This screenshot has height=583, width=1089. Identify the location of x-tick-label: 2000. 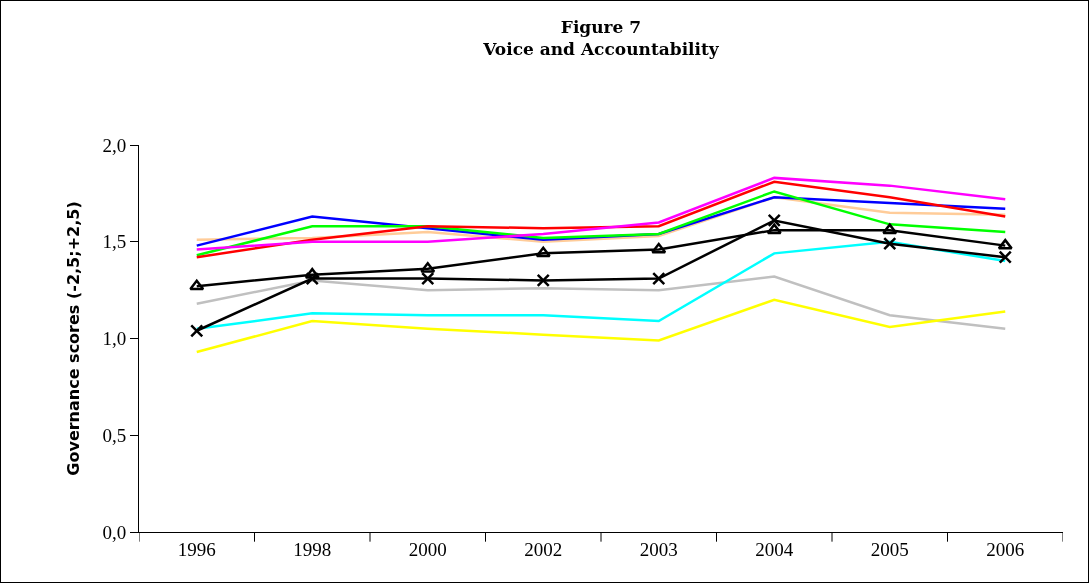
(427, 549).